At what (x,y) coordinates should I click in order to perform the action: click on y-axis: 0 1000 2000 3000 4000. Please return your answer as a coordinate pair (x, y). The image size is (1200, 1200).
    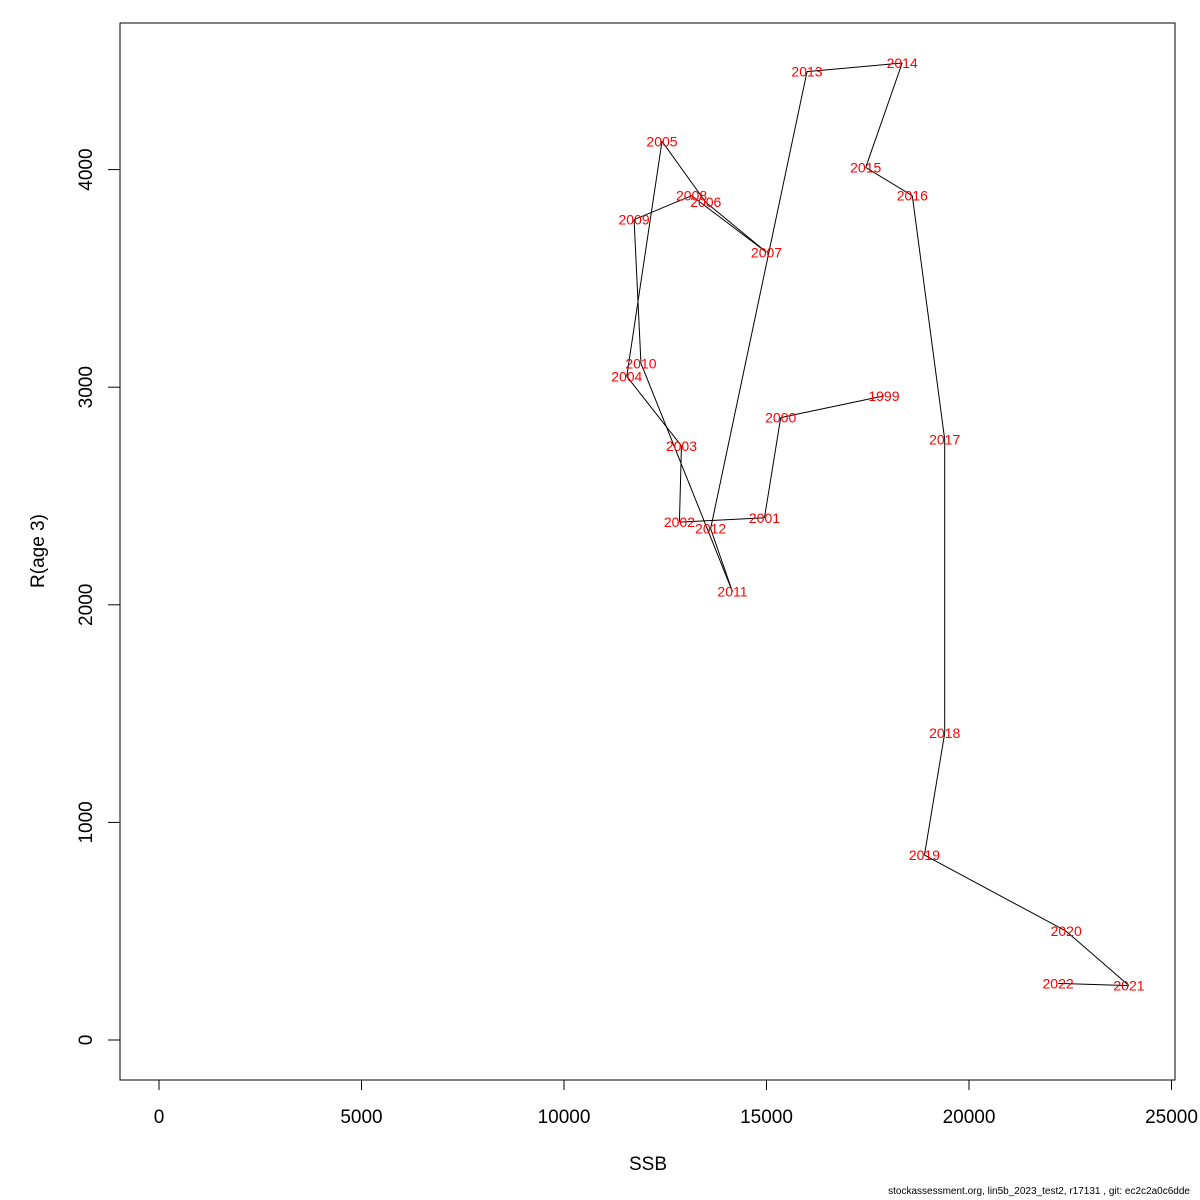
    Looking at the image, I should click on (98, 597).